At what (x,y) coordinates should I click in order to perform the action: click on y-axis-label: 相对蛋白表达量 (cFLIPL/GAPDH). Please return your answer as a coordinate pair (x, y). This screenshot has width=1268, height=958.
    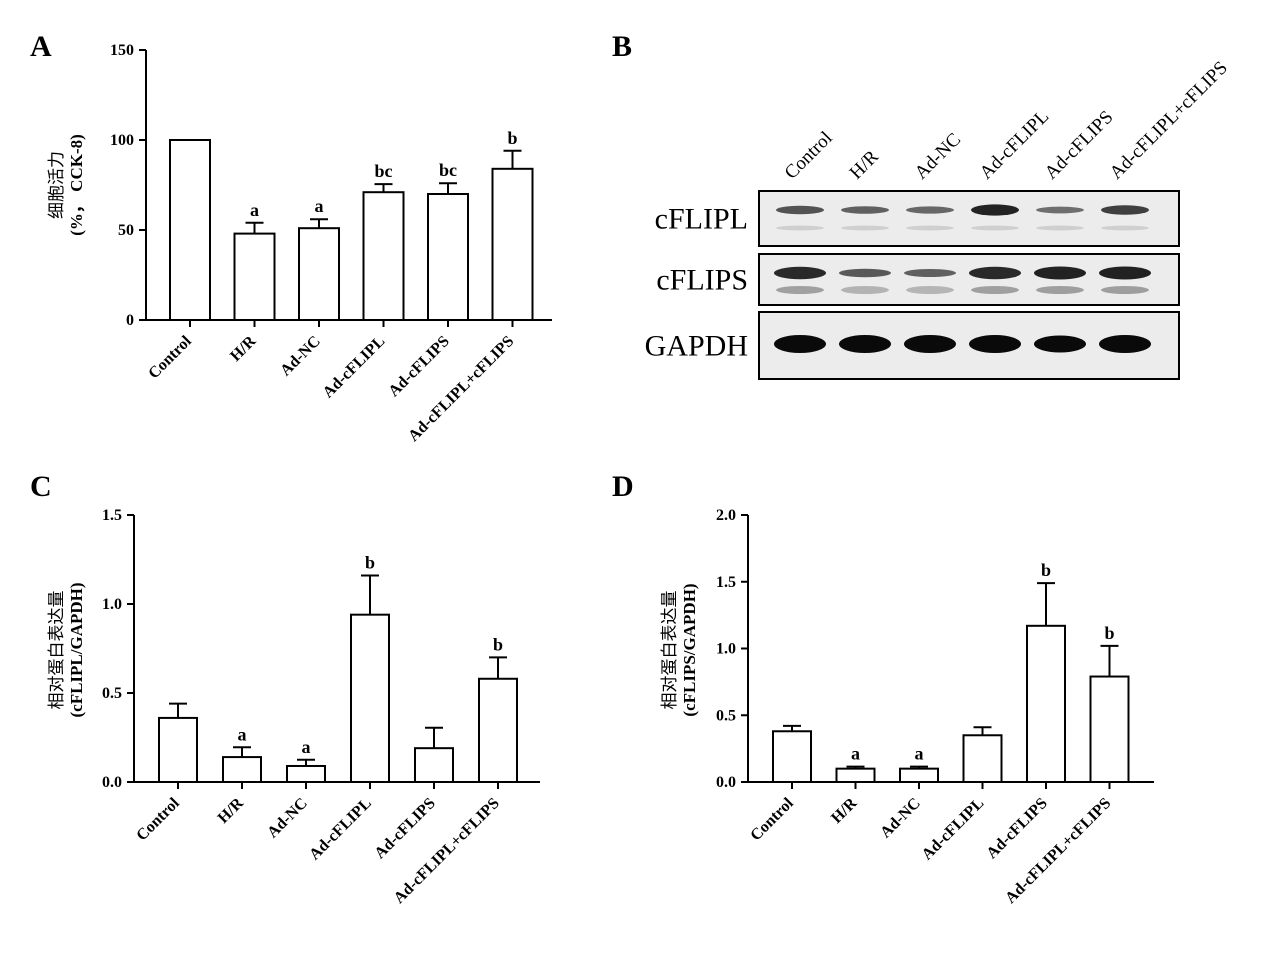
    Looking at the image, I should click on (66, 649).